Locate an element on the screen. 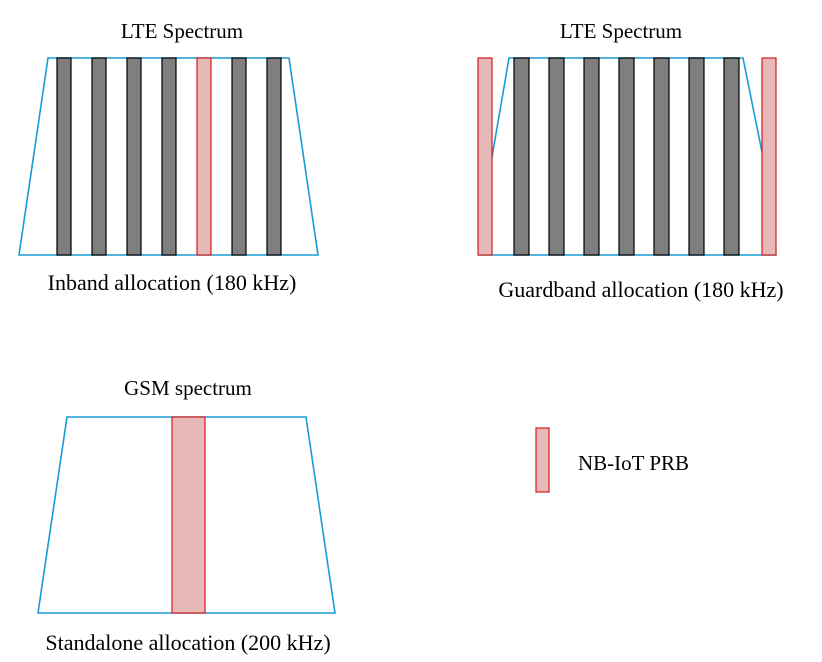 Image resolution: width=822 pixels, height=662 pixels. inband-caption: Inband allocation (180 kHz) is located at coordinates (172, 282).